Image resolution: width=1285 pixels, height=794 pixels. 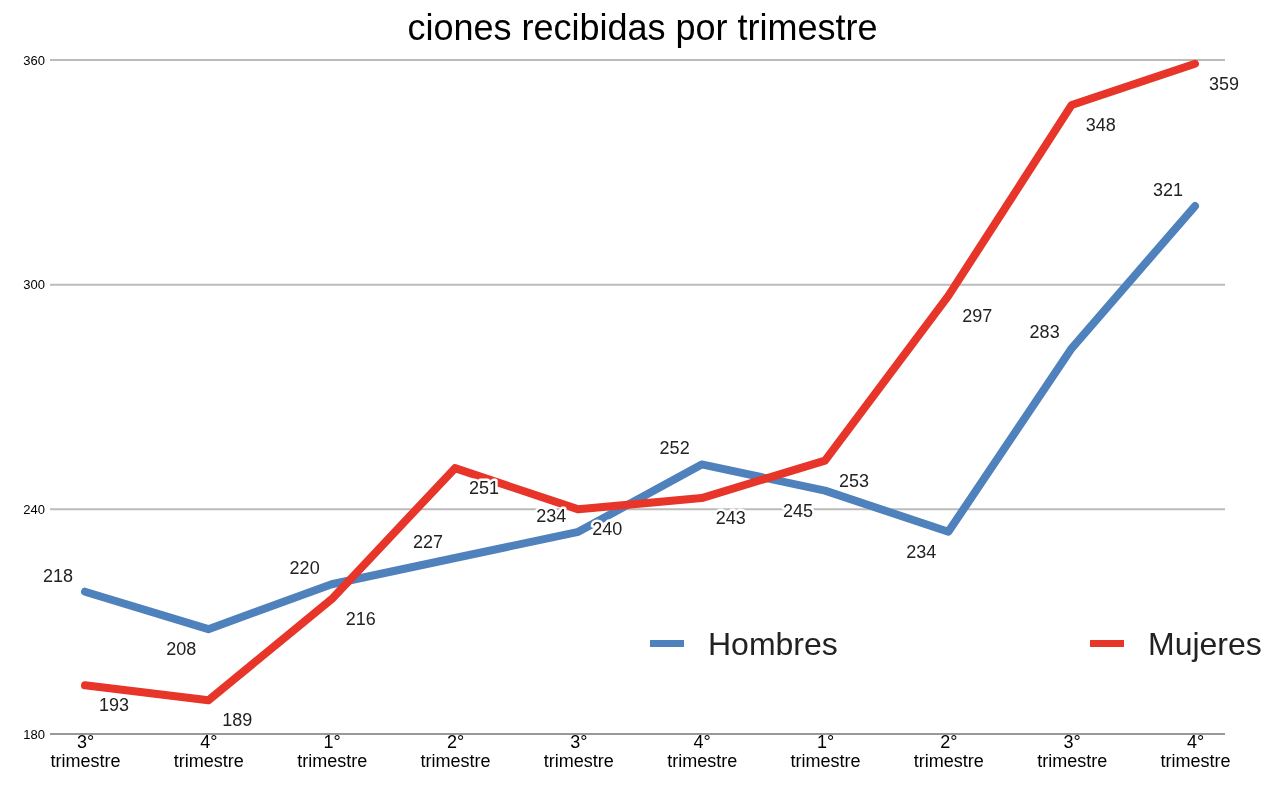 What do you see at coordinates (1167, 190) in the screenshot?
I see `data-label: 321` at bounding box center [1167, 190].